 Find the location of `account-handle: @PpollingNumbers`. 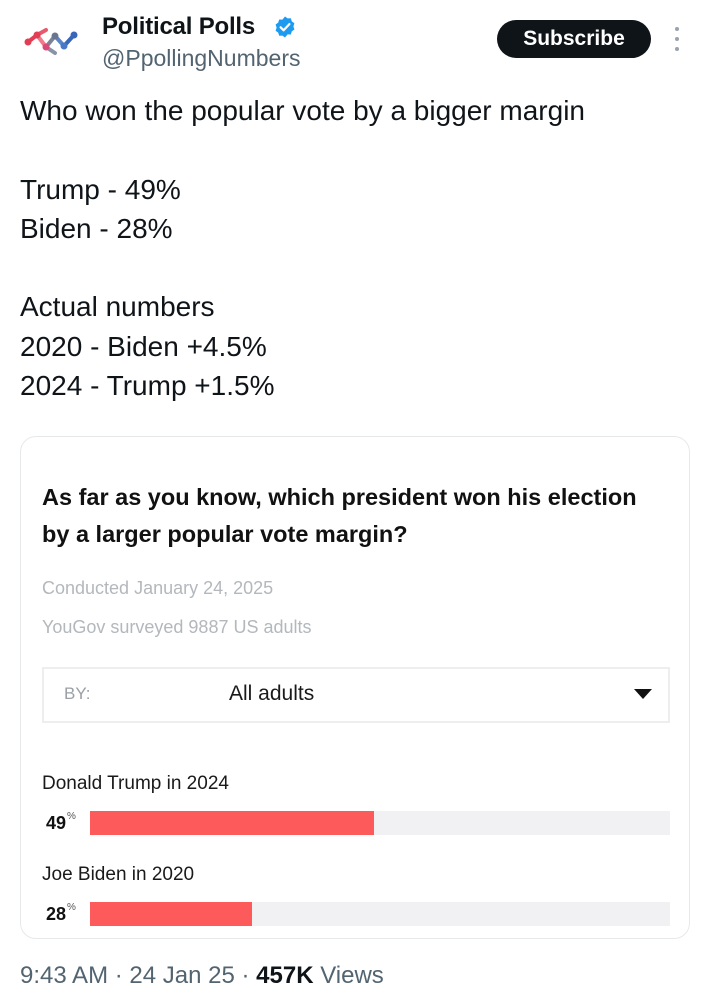

account-handle: @PpollingNumbers is located at coordinates (201, 58).